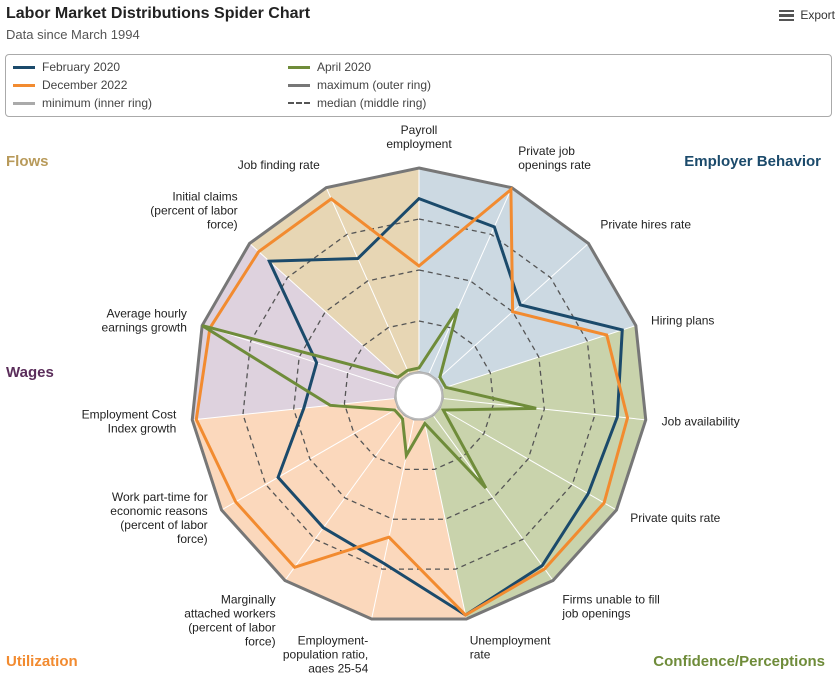 The height and width of the screenshot is (673, 839). I want to click on group-label: Confidence/Perceptions, so click(739, 661).